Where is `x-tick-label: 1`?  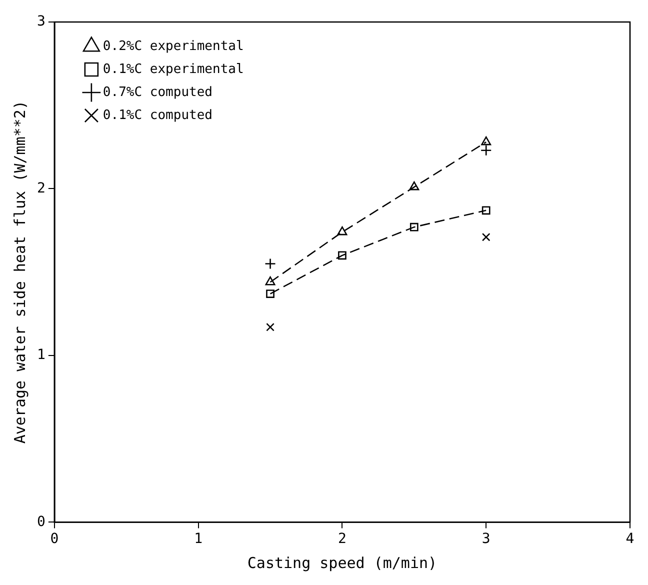
x-tick-label: 1 is located at coordinates (198, 539).